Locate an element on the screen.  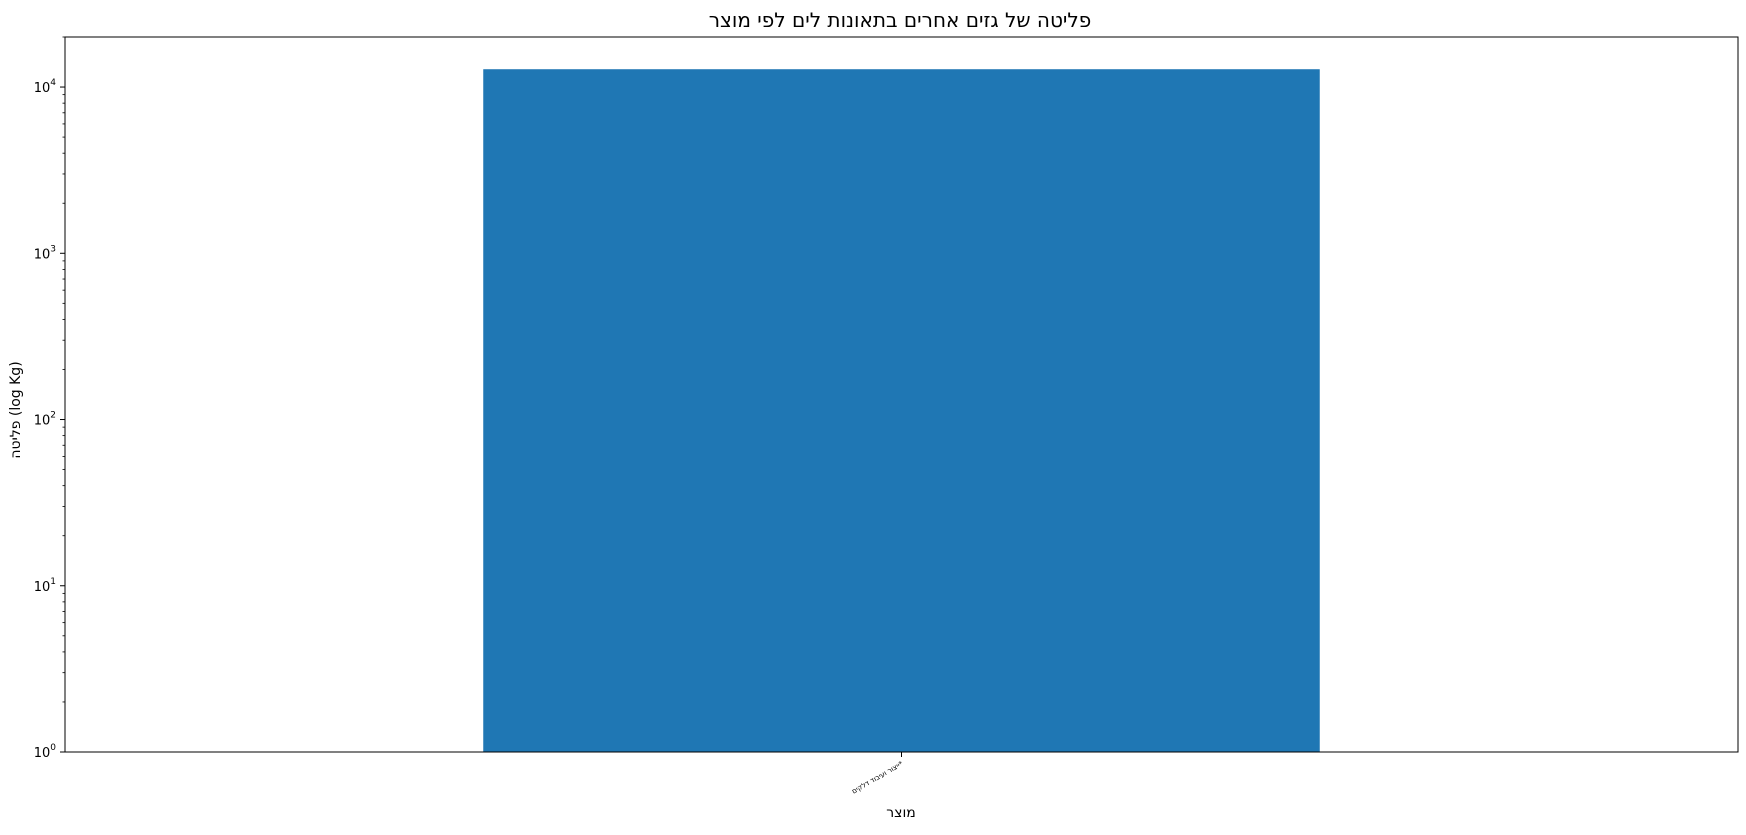
y-tick-label-1: 10¹ is located at coordinates (45, 586).